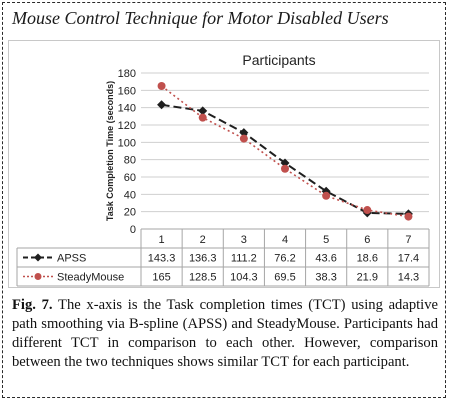  Describe the element at coordinates (325, 278) in the screenshot. I see `data-label: 38.3` at that location.